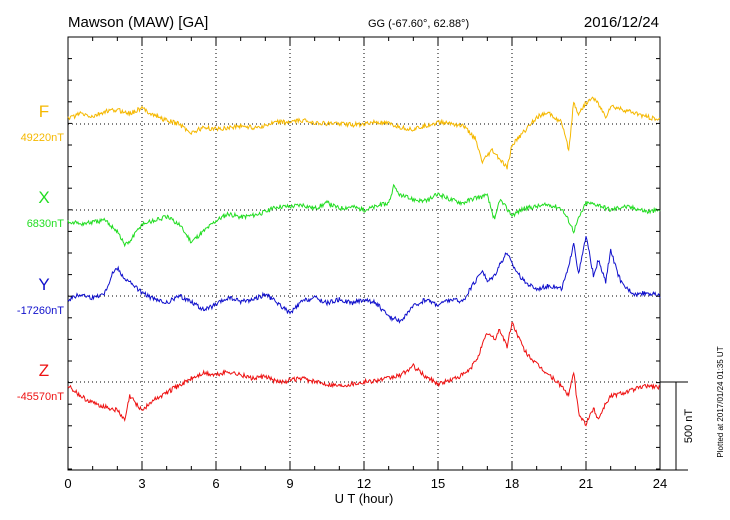  What do you see at coordinates (512, 483) in the screenshot?
I see `x-tick-label-18: 18` at bounding box center [512, 483].